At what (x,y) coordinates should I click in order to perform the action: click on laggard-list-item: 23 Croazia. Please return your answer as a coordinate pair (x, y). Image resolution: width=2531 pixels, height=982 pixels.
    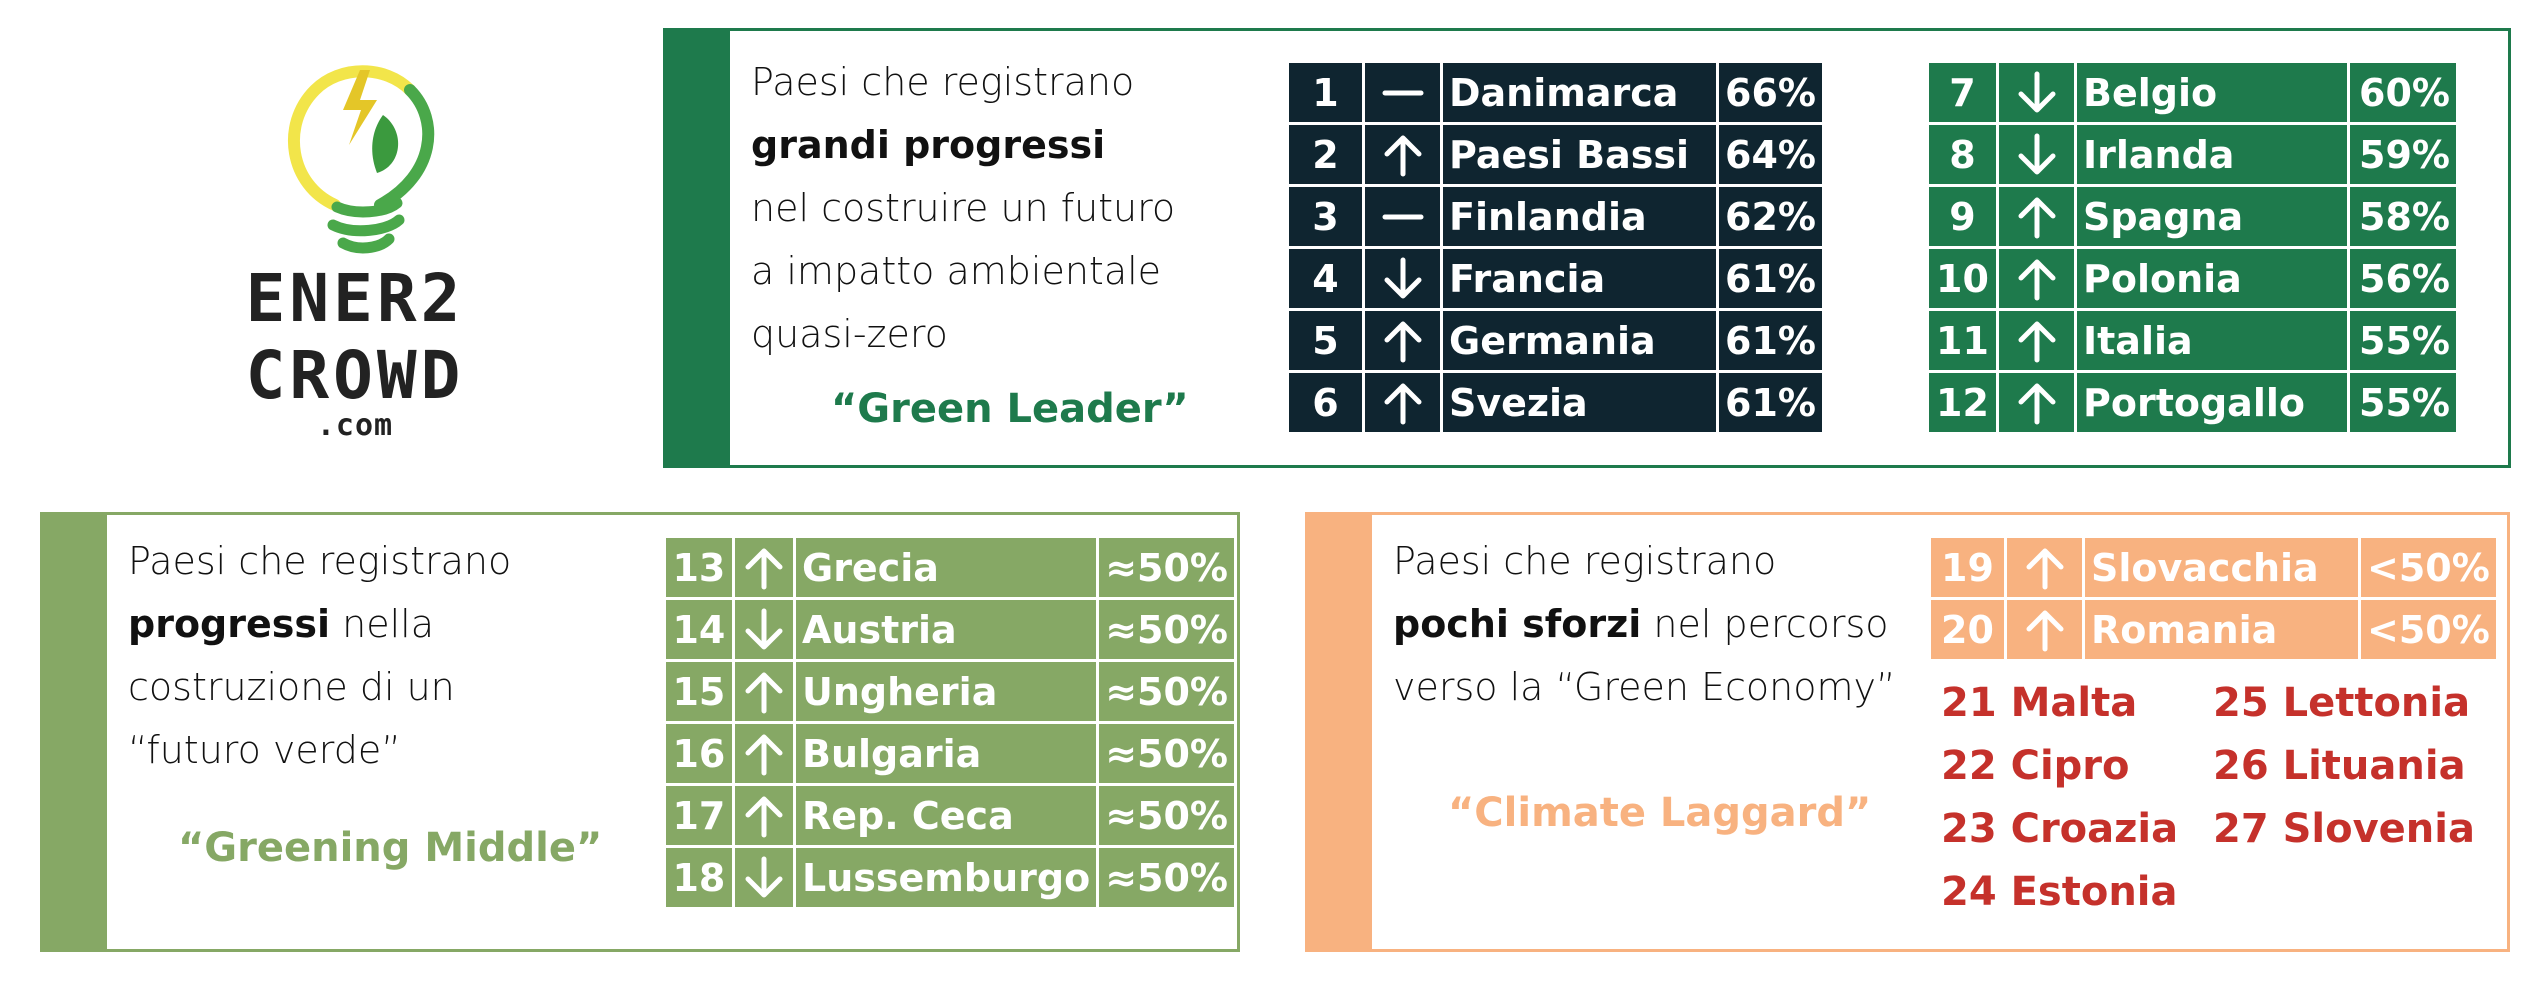
    Looking at the image, I should click on (2060, 829).